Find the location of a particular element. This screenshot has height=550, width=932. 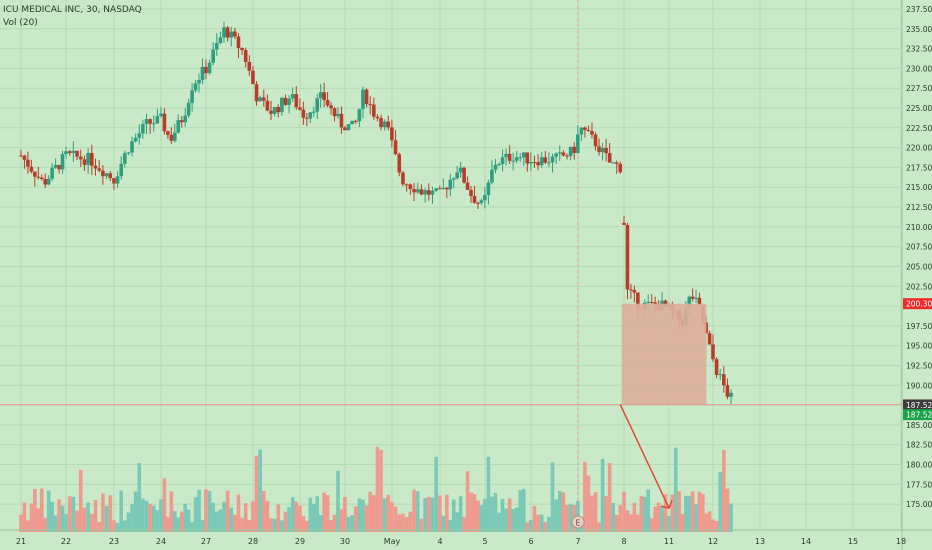

price-tick-label: 207.50 is located at coordinates (919, 247).